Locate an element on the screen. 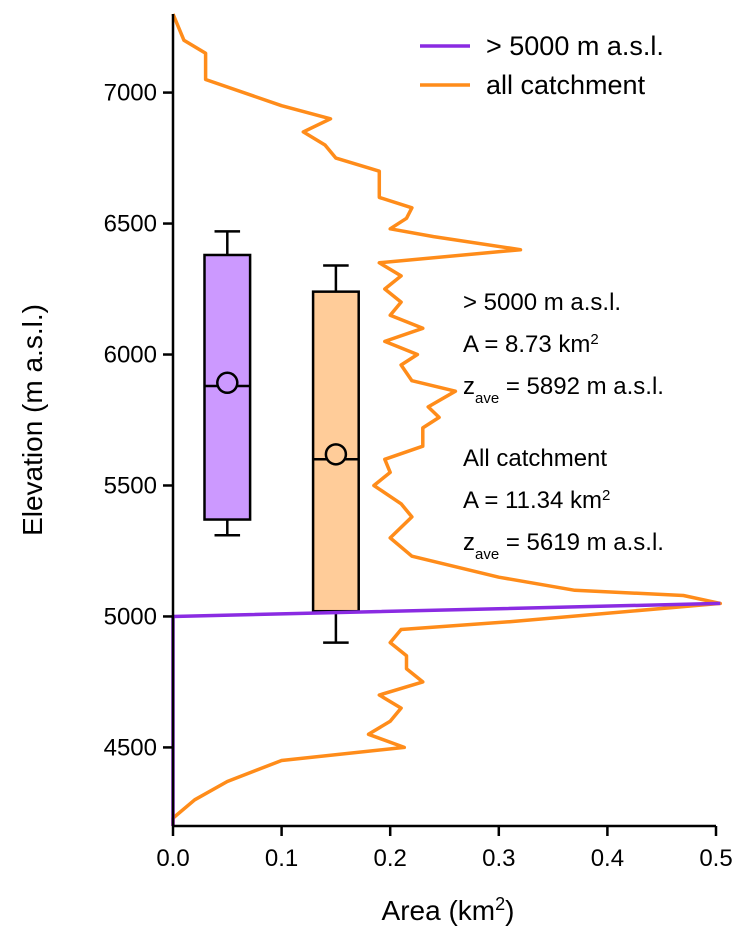 The image size is (739, 951). box-all-catchment-mean-marker is located at coordinates (336, 454).